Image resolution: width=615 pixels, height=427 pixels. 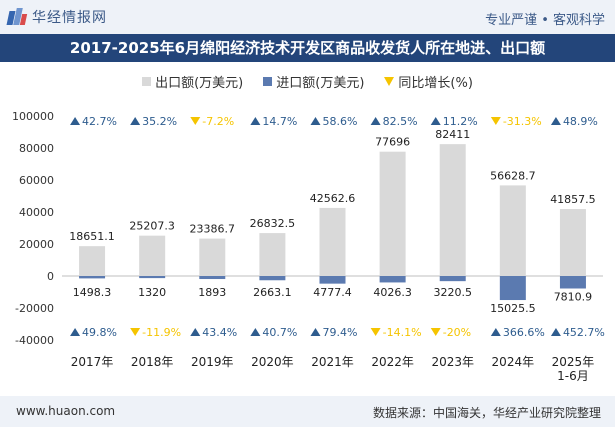 I want to click on import-growth-label-7: 366.6%, so click(x=524, y=332).